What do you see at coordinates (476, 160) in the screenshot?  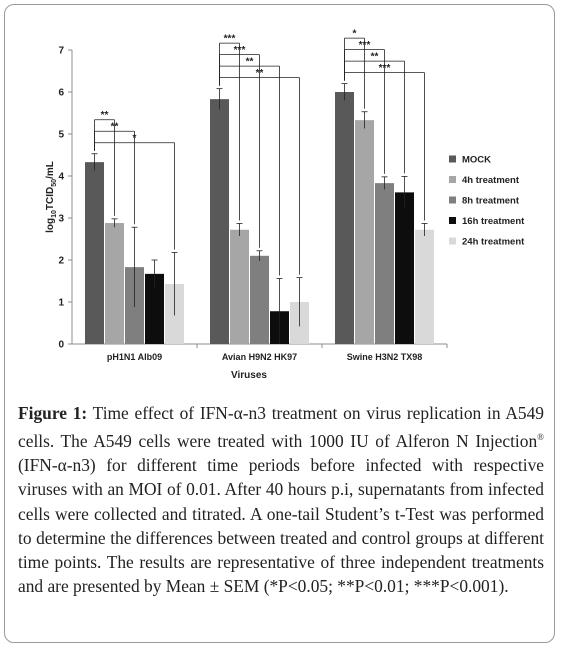 I see `legend-label: MOCK` at bounding box center [476, 160].